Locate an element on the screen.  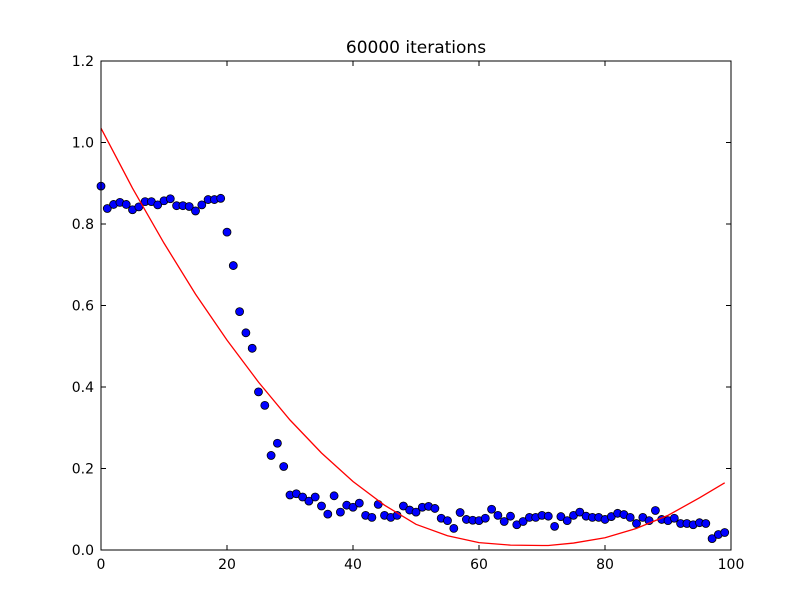
chart-title: 60000 iterations is located at coordinates (416, 48).